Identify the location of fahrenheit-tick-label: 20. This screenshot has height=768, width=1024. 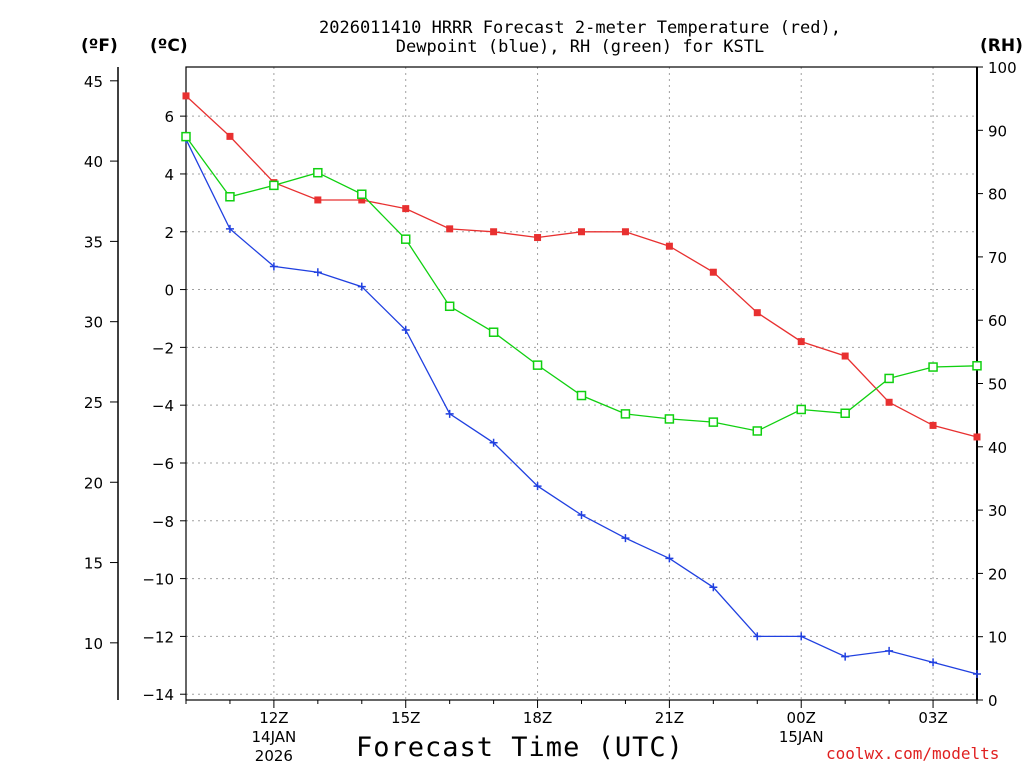
(93, 483).